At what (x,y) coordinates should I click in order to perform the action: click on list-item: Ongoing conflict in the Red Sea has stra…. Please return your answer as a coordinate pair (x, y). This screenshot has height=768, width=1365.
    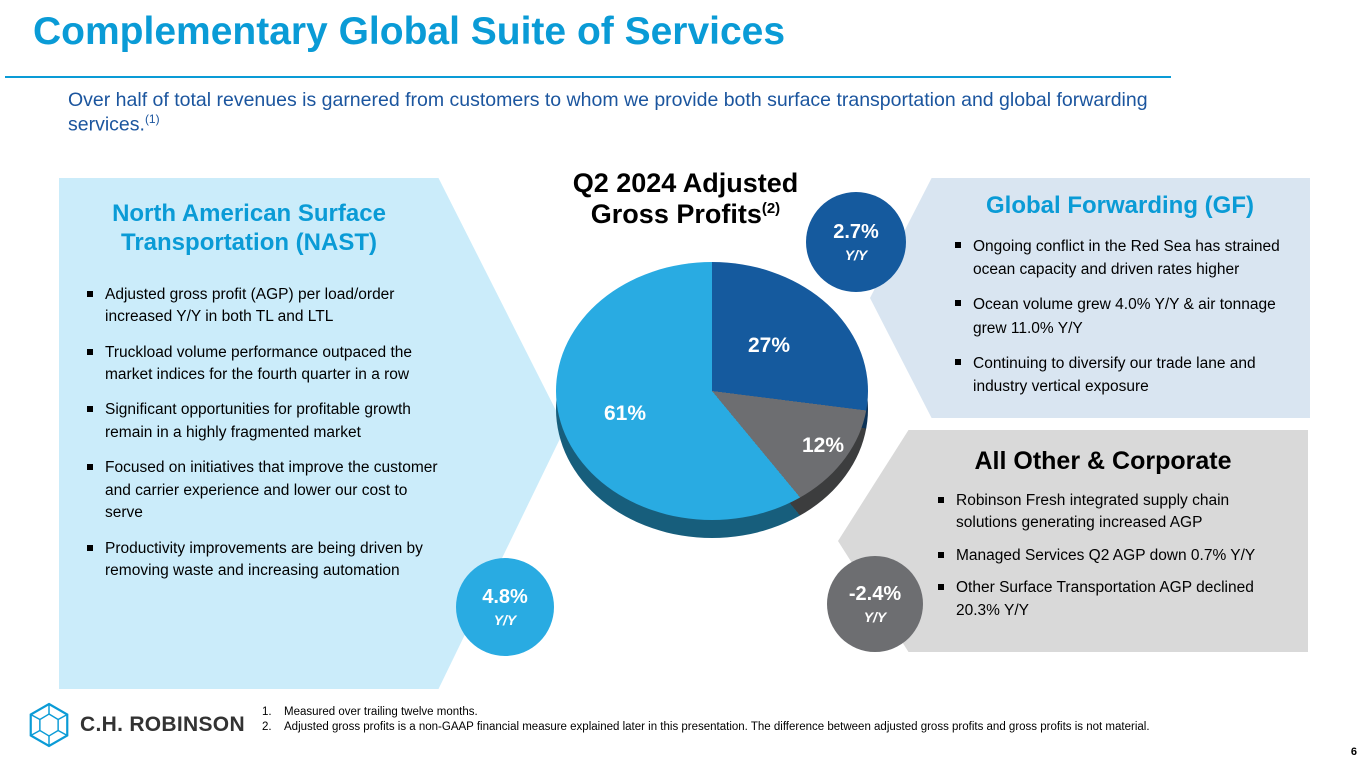
    Looking at the image, I should click on (1127, 258).